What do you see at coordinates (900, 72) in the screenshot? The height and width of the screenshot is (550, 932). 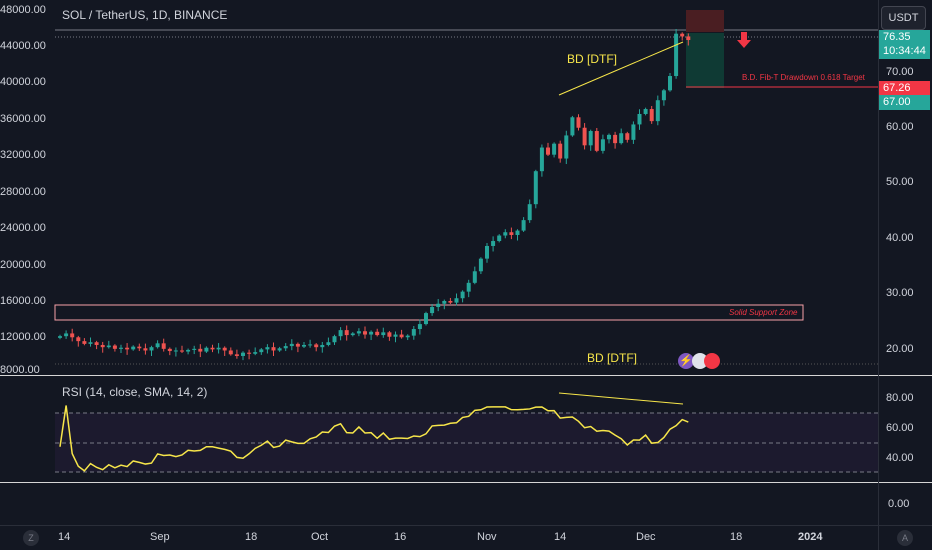 I see `right-price-tick: 70.00` at bounding box center [900, 72].